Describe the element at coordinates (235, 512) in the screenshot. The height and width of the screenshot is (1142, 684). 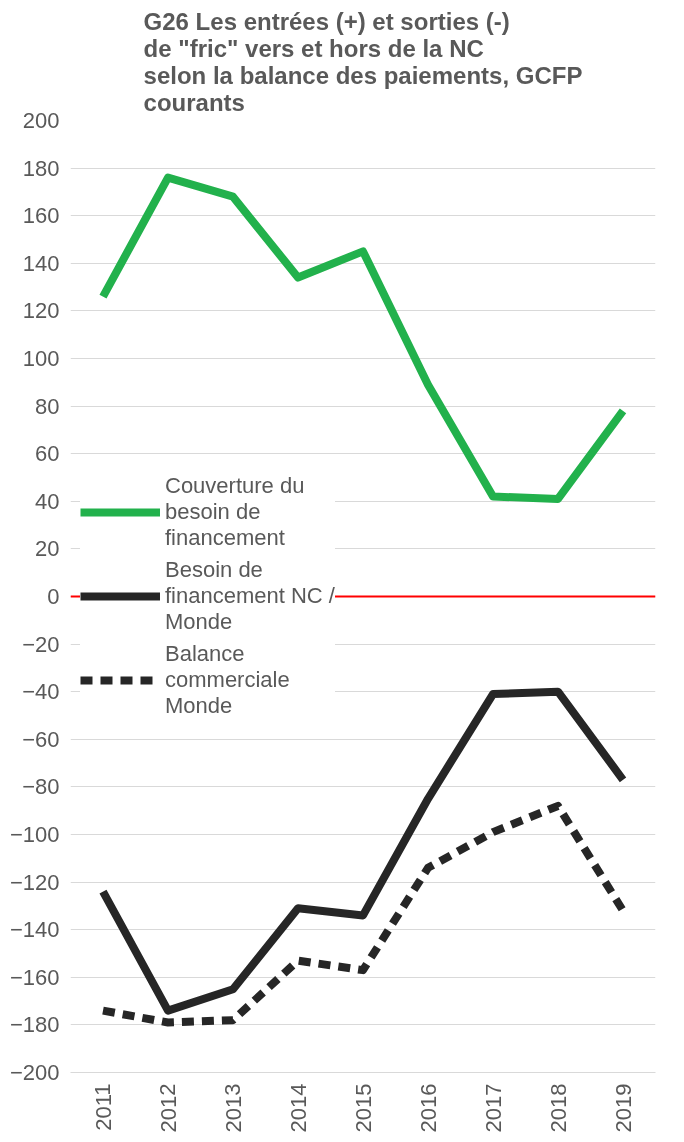
I see `legend-label: Couverture du besoin de financement` at that location.